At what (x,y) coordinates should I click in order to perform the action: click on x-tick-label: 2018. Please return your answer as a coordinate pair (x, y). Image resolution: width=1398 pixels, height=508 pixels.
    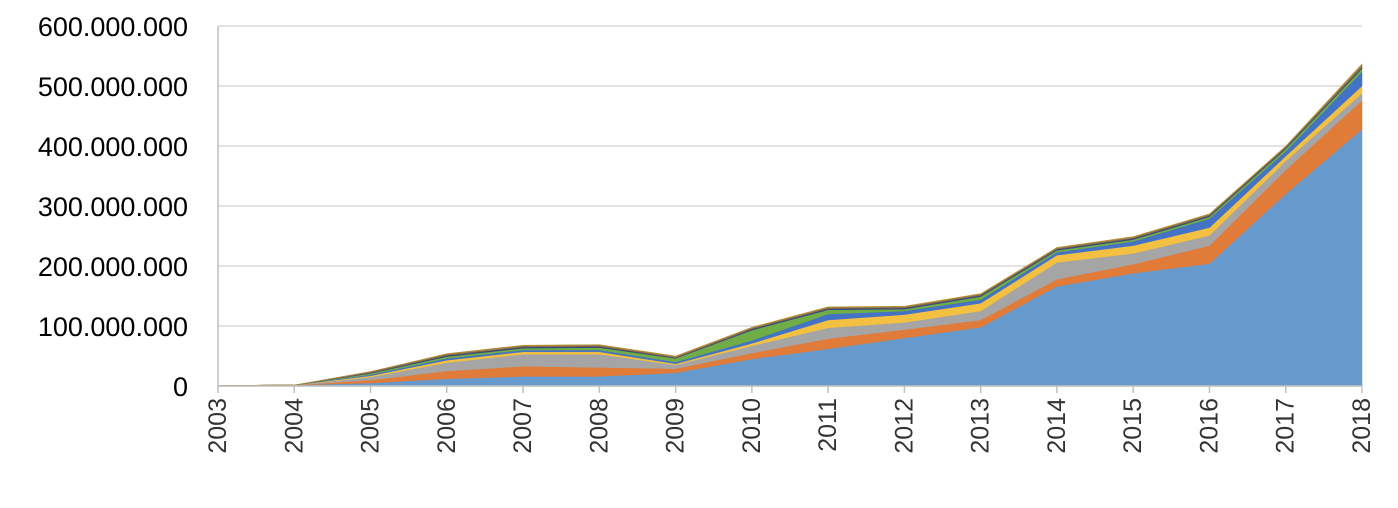
    Looking at the image, I should click on (1362, 426).